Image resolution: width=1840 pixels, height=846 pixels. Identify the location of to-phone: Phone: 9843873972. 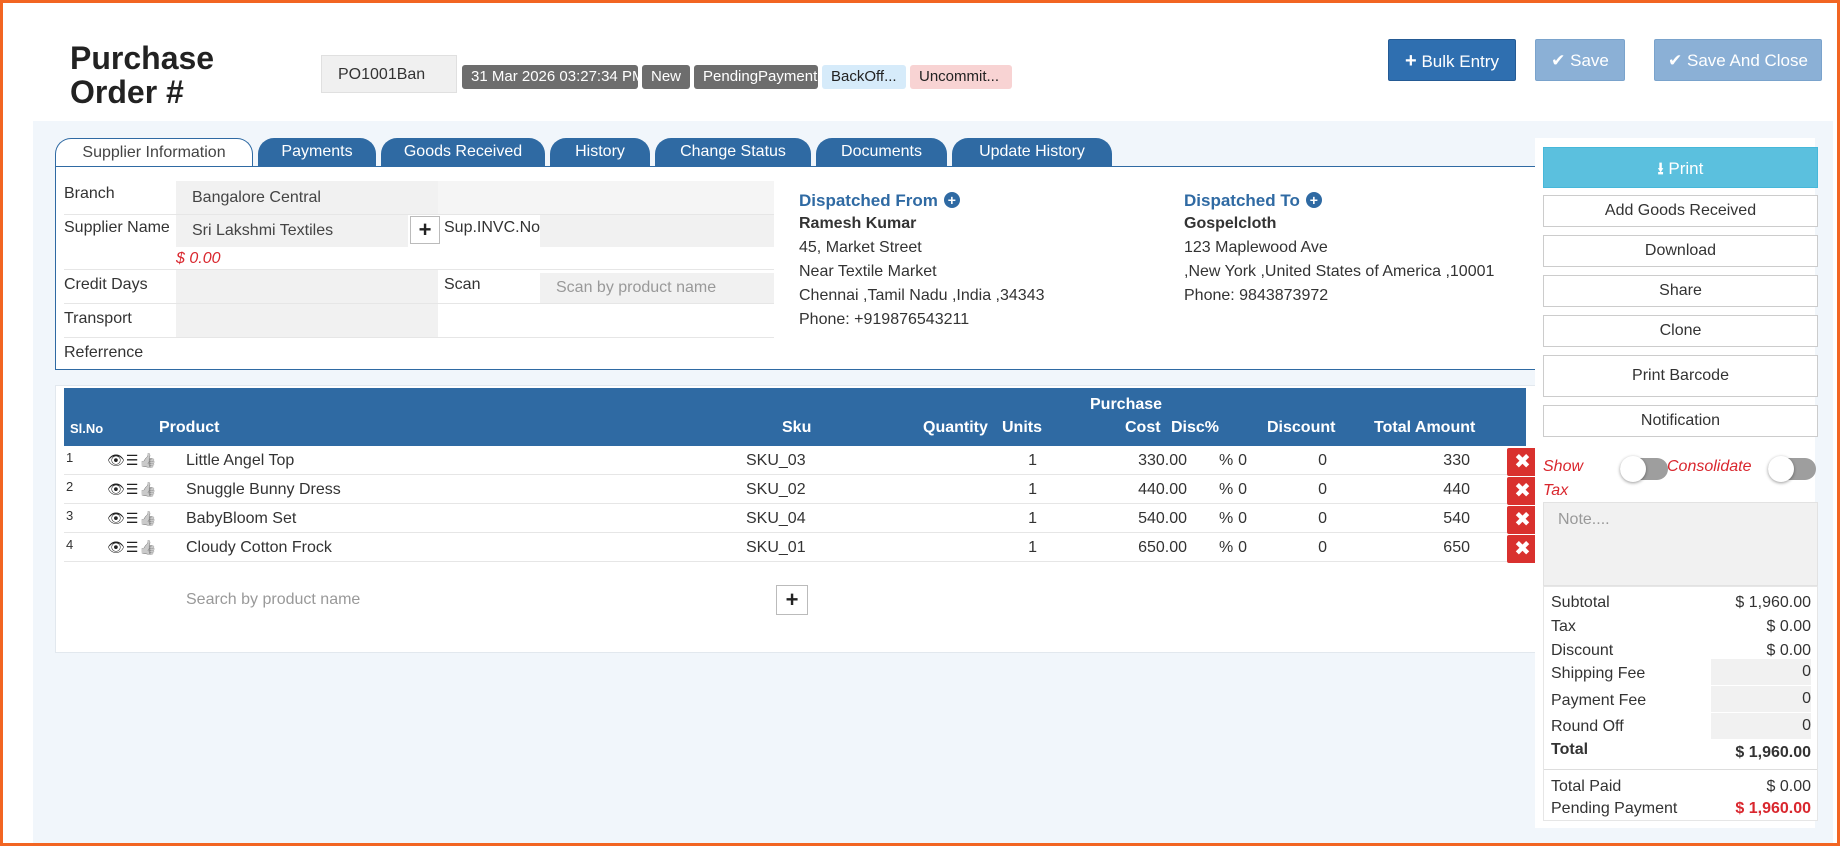
(1256, 295).